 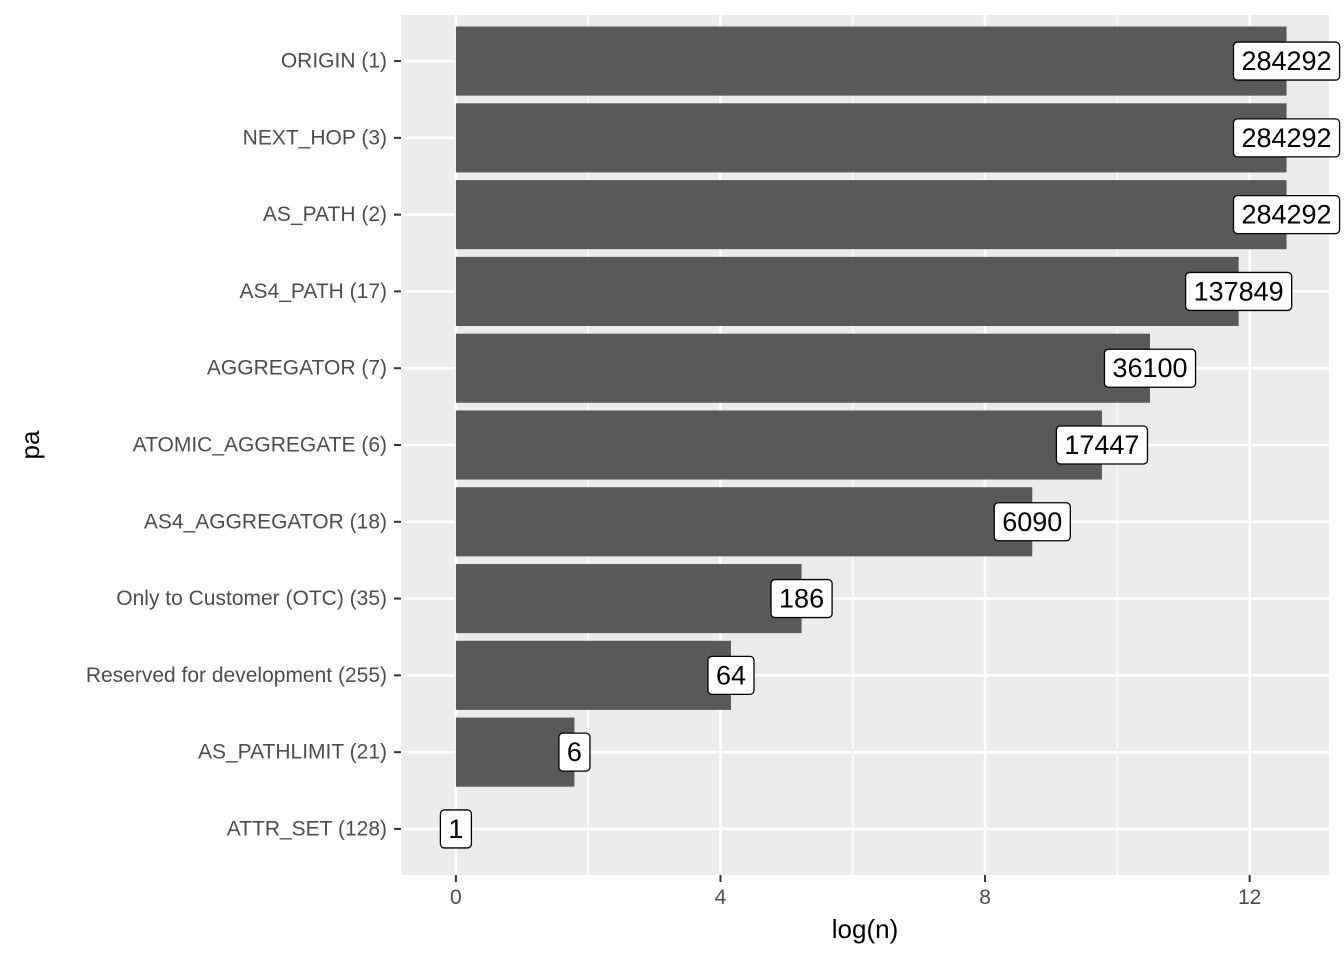 I want to click on y-tick-label: NEXT_HOP (3), so click(x=315, y=137).